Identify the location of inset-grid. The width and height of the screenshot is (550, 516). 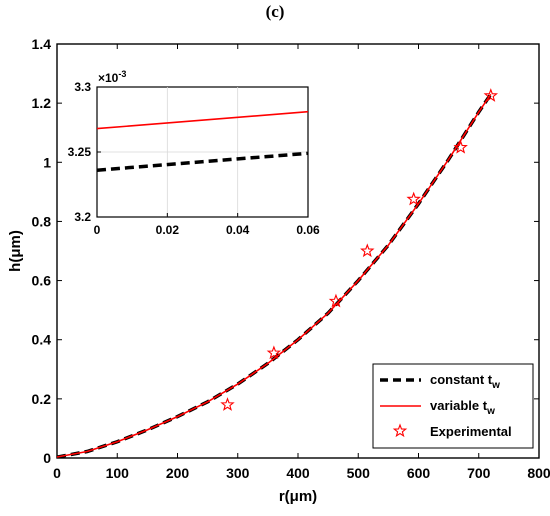
(202, 152).